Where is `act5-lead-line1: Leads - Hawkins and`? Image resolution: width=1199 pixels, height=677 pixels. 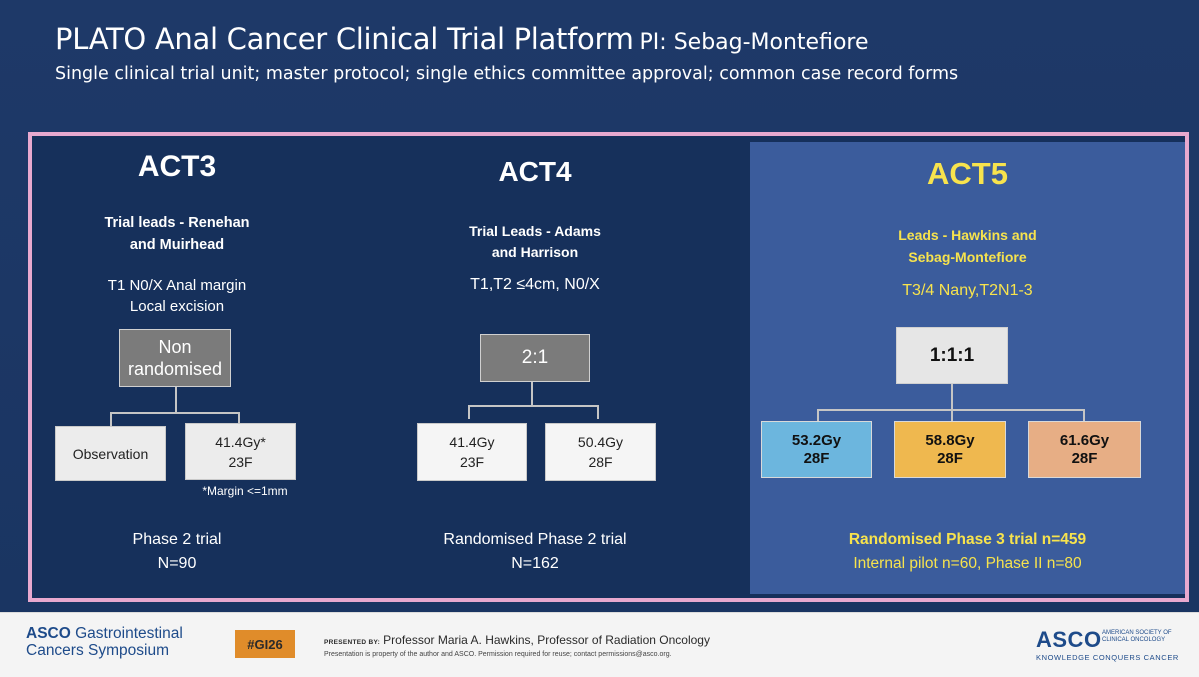
act5-lead-line1: Leads - Hawkins and is located at coordinates (967, 235).